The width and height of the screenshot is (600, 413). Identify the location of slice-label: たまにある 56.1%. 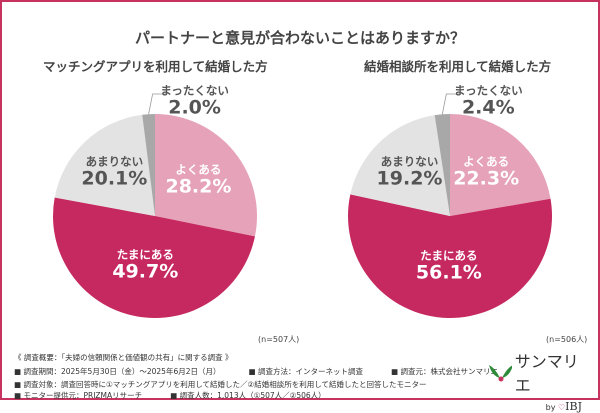
(449, 266).